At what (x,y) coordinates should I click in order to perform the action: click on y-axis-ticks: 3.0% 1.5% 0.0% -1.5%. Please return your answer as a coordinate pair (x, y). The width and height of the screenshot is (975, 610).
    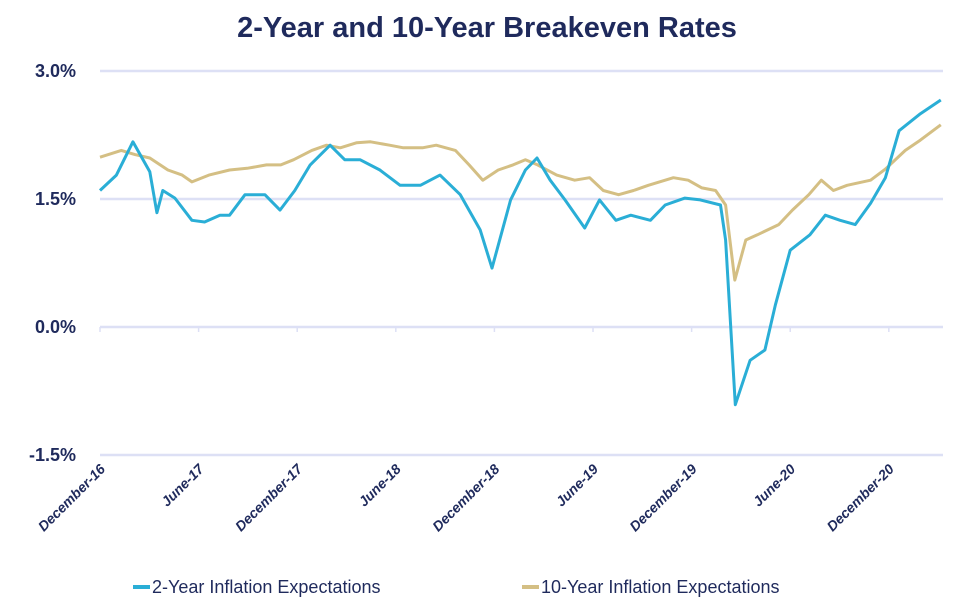
    Looking at the image, I should click on (52, 263).